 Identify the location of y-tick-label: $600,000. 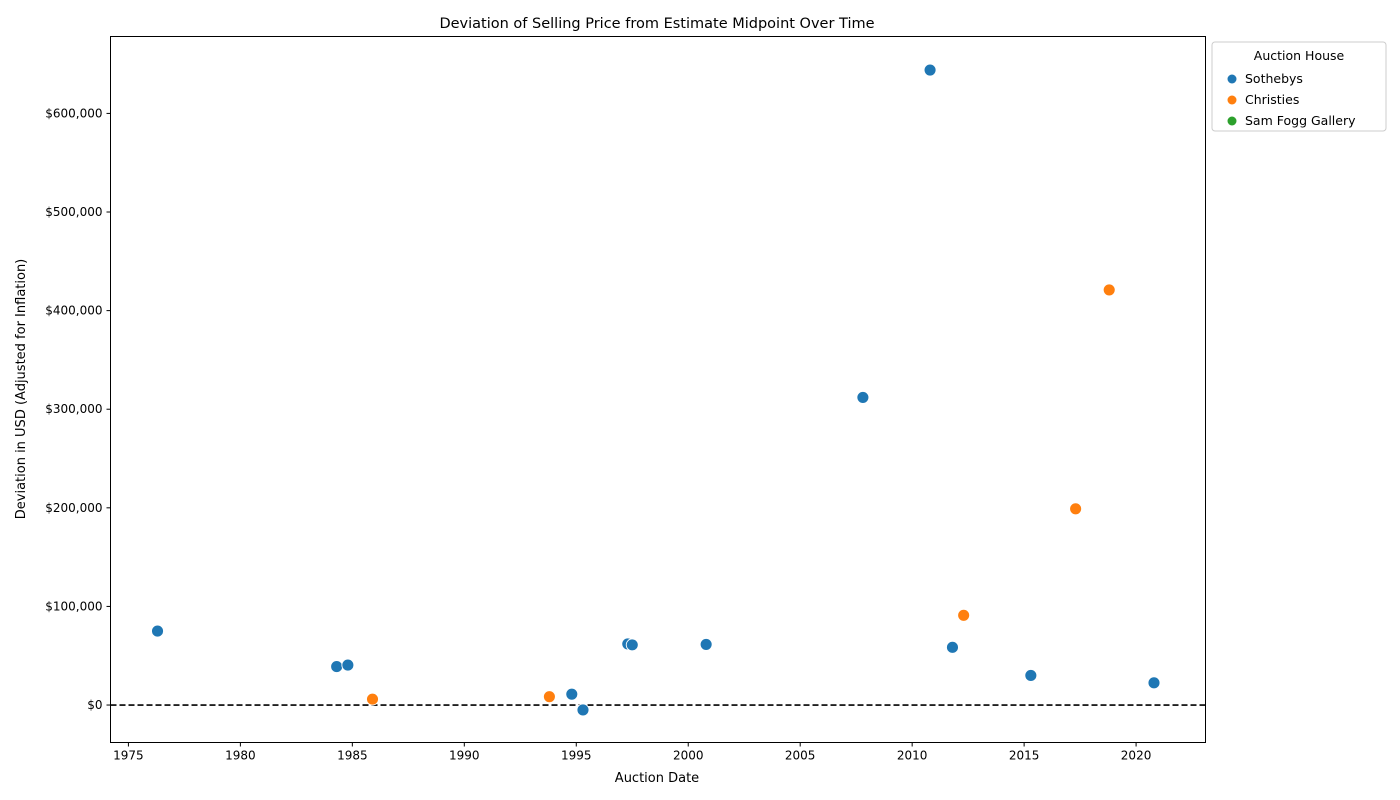
(73, 113).